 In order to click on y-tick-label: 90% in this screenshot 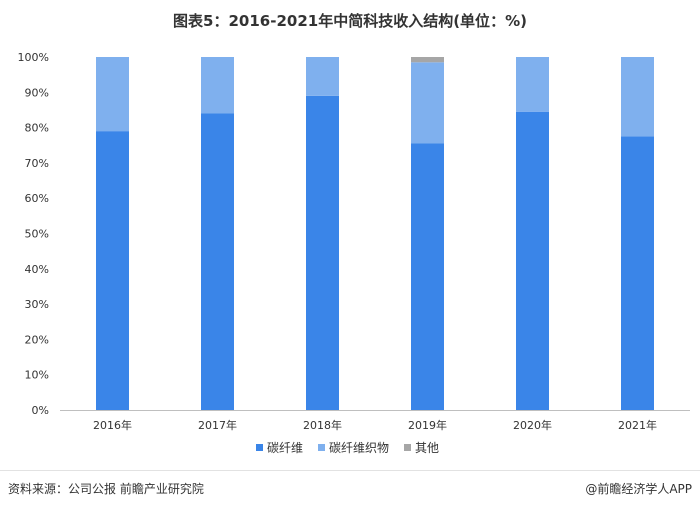, I will do `click(37, 92)`.